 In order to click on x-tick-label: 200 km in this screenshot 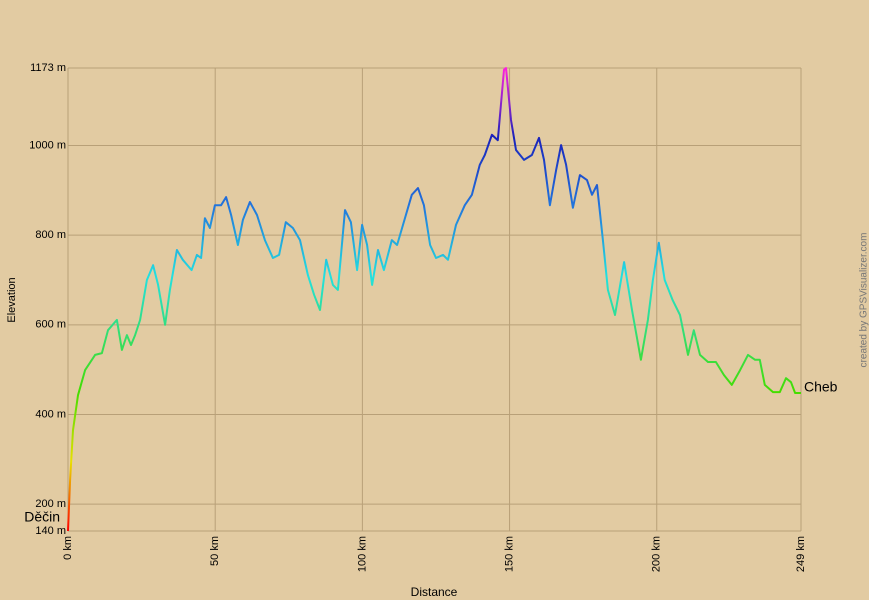, I will do `click(657, 554)`.